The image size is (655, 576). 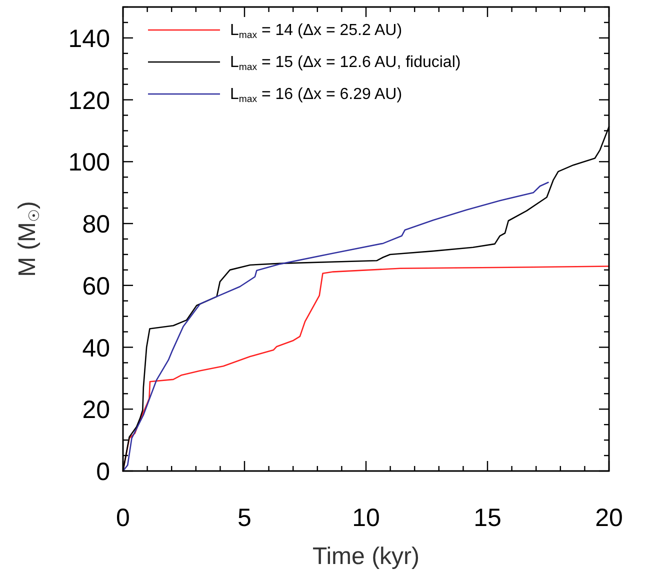 I want to click on y-tick-label: 40, so click(x=96, y=348).